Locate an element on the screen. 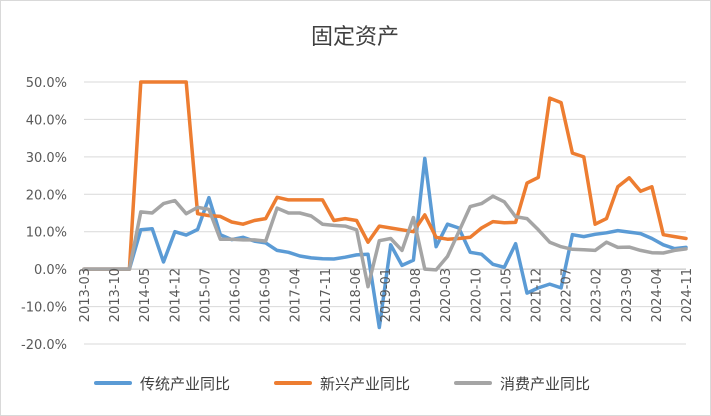  y-tick-label: -20.0% is located at coordinates (44, 345).